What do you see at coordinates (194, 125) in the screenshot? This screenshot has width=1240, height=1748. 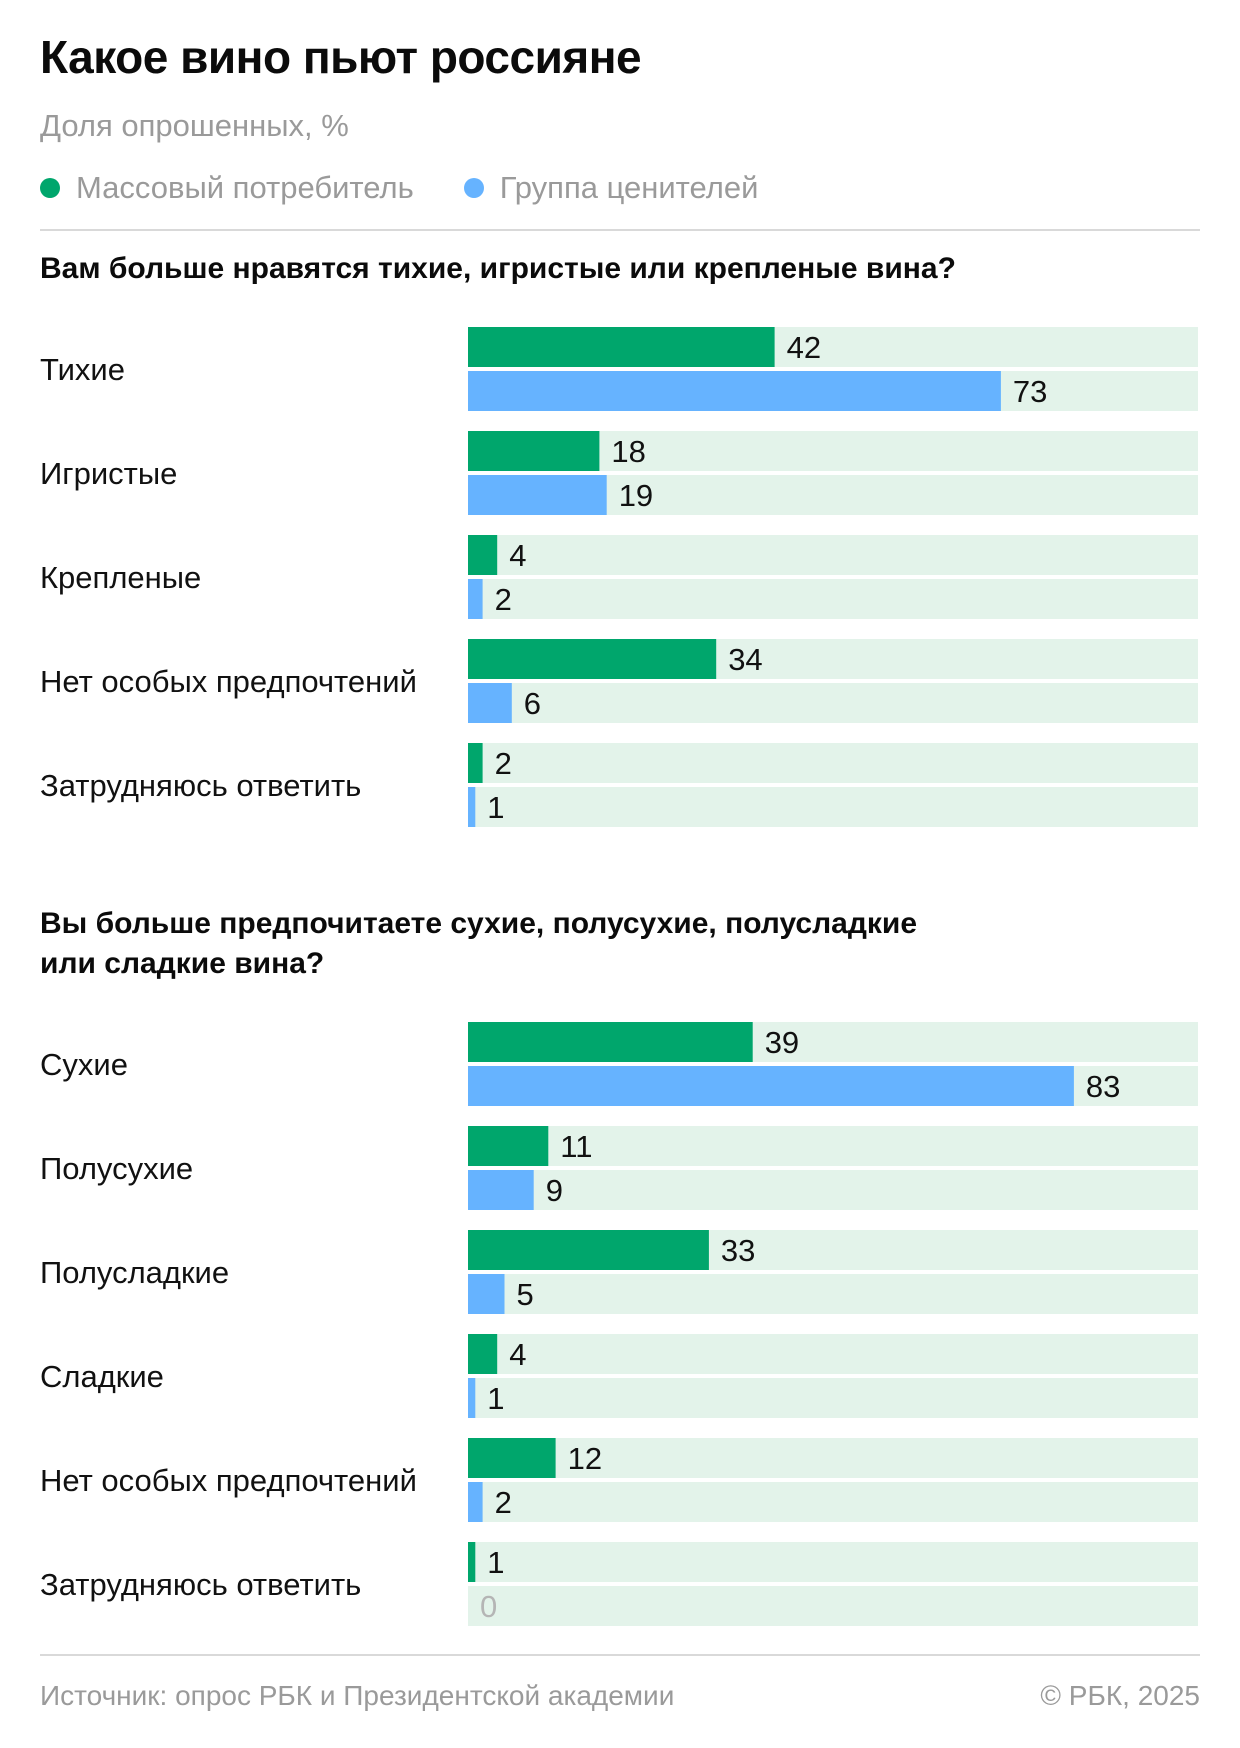 I see `chart-subtitle: Доля опрошенных, %` at bounding box center [194, 125].